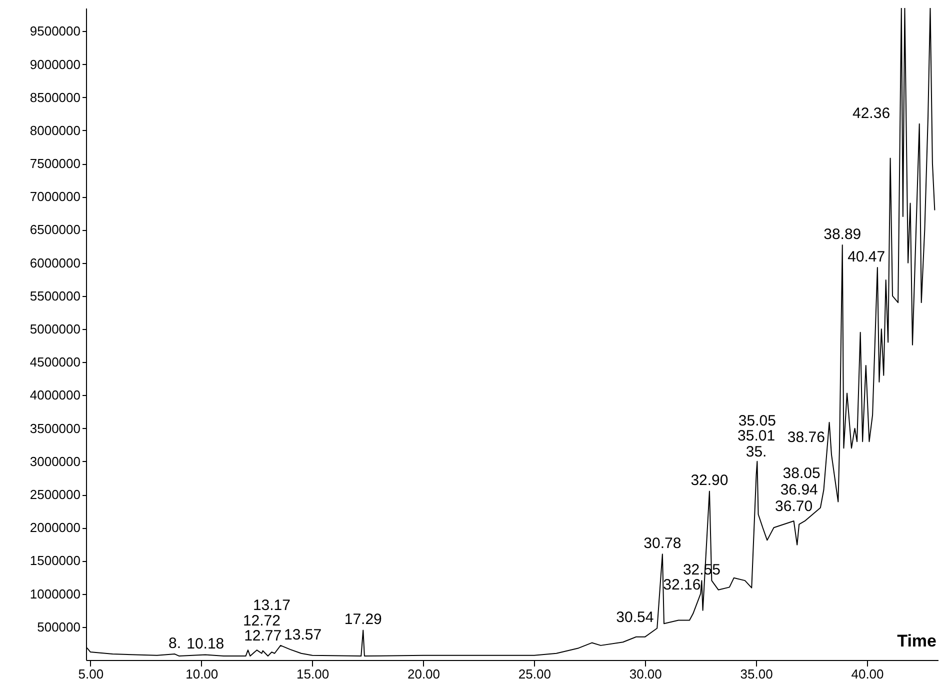 This screenshot has width=948, height=687. What do you see at coordinates (55, 528) in the screenshot?
I see `y-tick-label: 2000000` at bounding box center [55, 528].